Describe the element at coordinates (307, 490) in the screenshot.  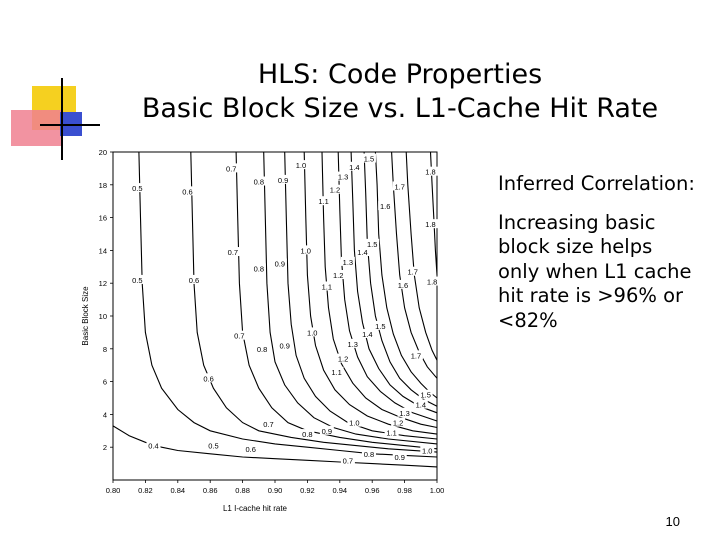
I see `x-tick-label: 0.92` at that location.